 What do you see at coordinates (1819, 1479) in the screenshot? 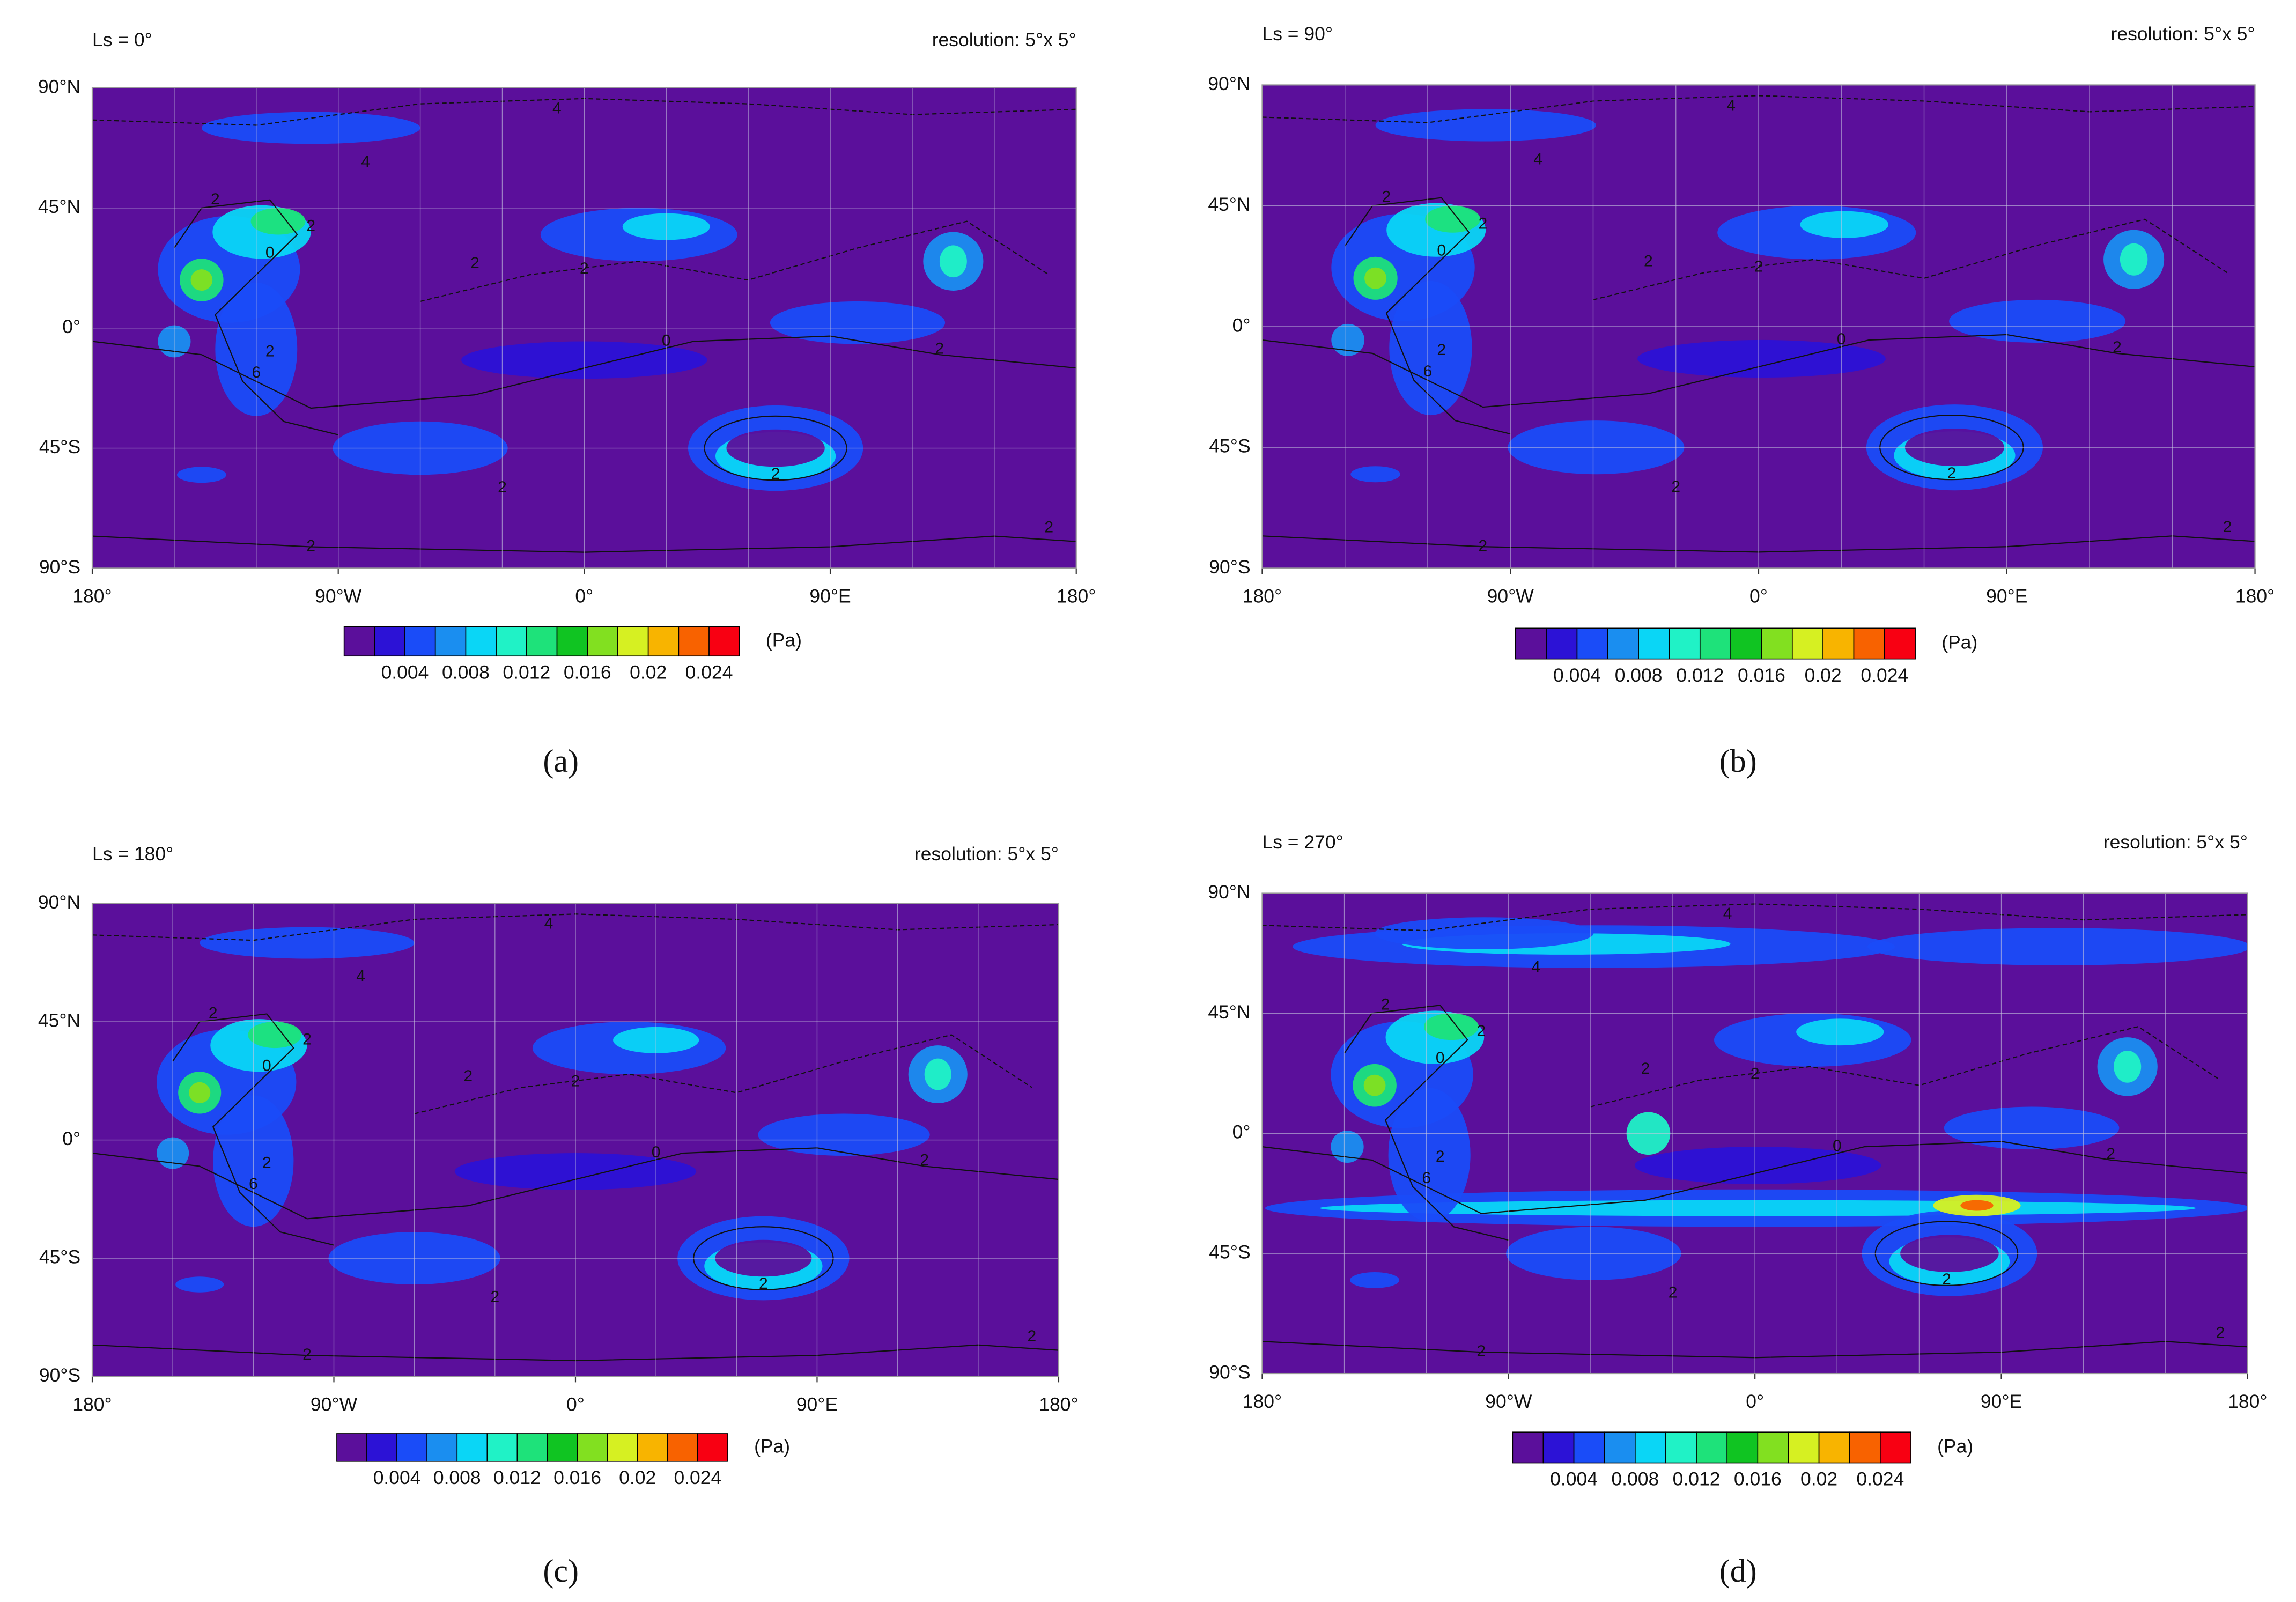
I see `colorbar-tick-label: 0.02` at bounding box center [1819, 1479].